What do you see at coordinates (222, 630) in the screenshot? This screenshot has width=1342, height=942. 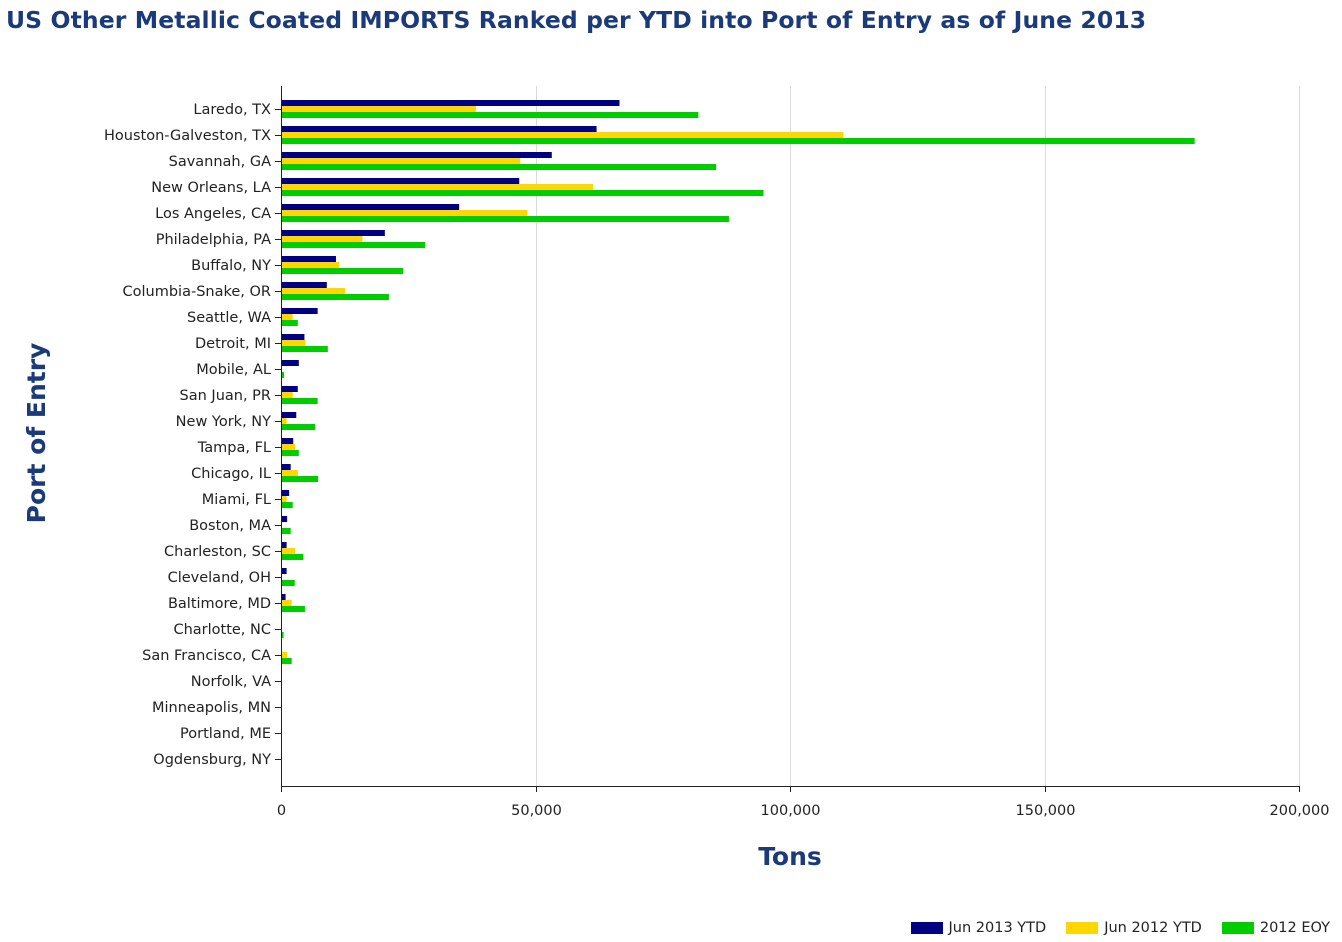 I see `category-label: Charlotte, NC` at bounding box center [222, 630].